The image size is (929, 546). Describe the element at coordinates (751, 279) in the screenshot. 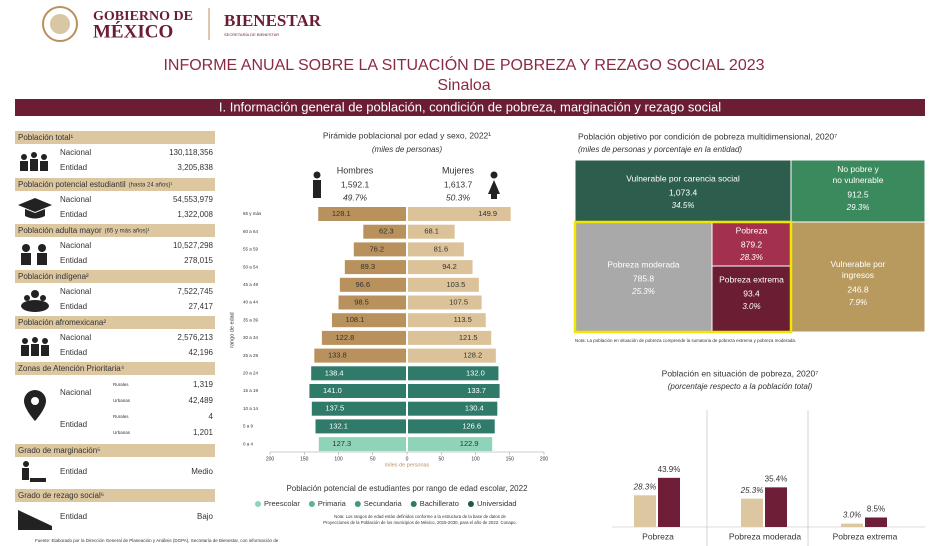

I see `cell-label: Pobreza extrema` at that location.